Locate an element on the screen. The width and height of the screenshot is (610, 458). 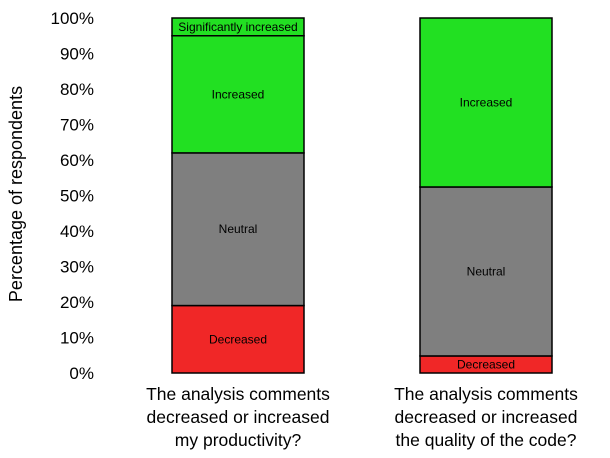
bar-segment-neutral is located at coordinates (238, 229).